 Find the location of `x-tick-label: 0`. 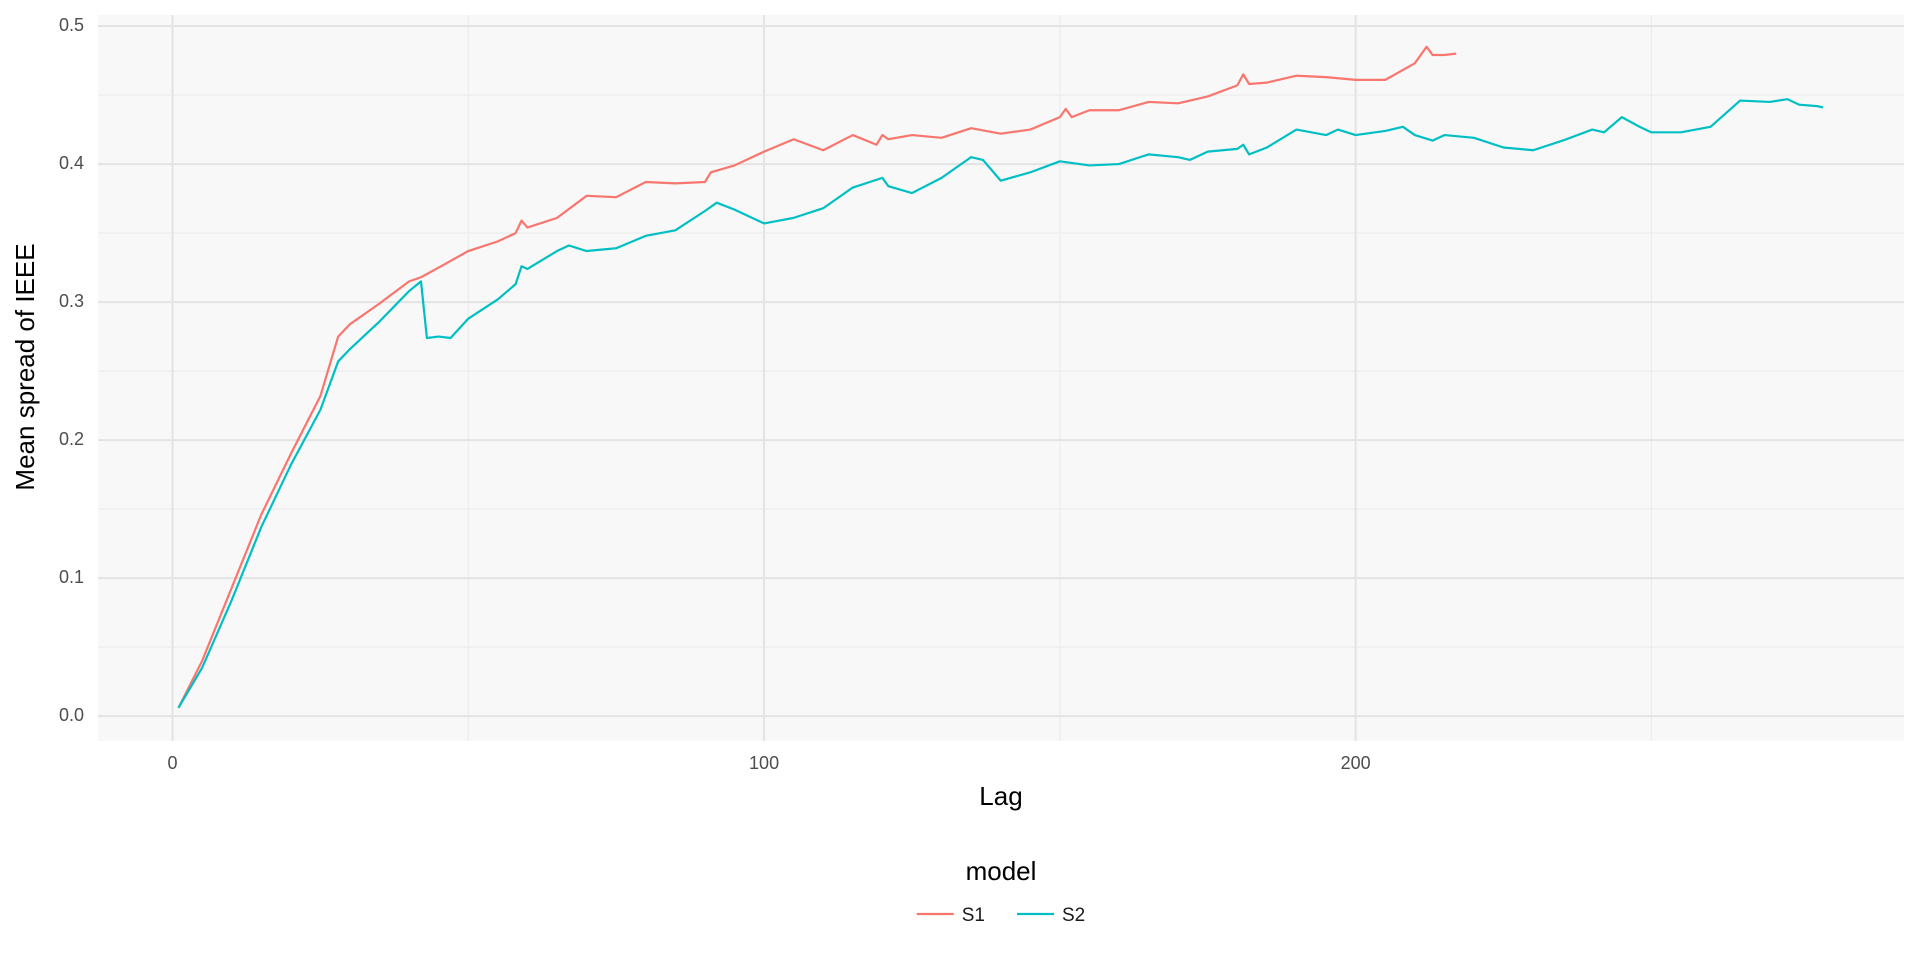

x-tick-label: 0 is located at coordinates (173, 763).